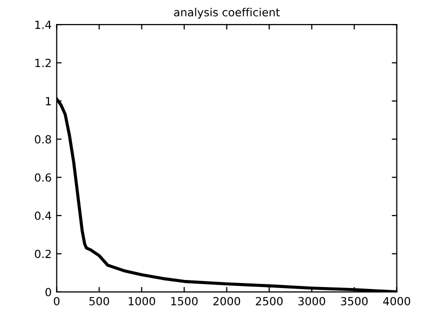 This screenshot has height=328, width=436. I want to click on x-tick-label: 1000, so click(142, 301).